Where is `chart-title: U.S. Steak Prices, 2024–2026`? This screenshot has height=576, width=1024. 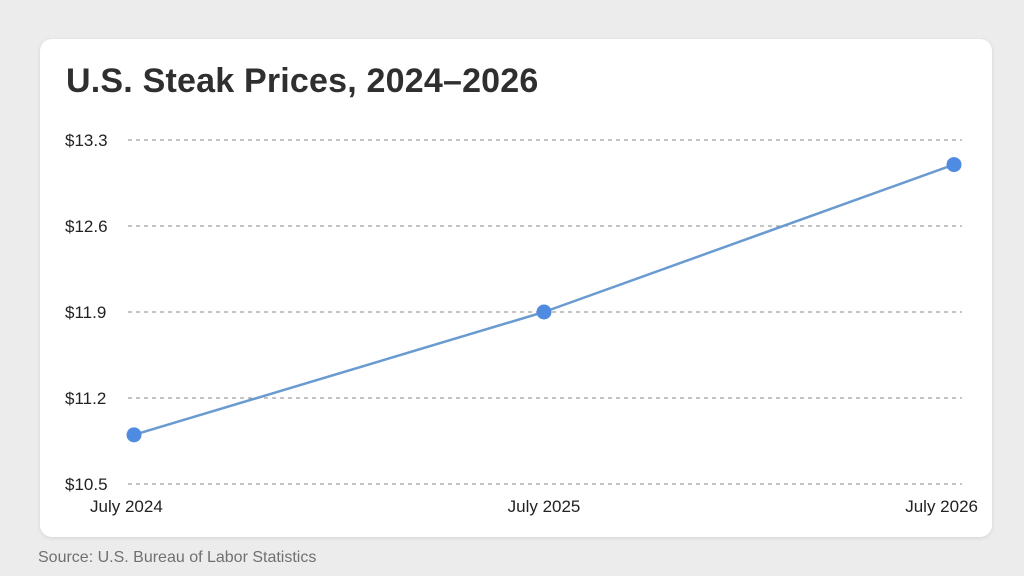 chart-title: U.S. Steak Prices, 2024–2026 is located at coordinates (302, 81).